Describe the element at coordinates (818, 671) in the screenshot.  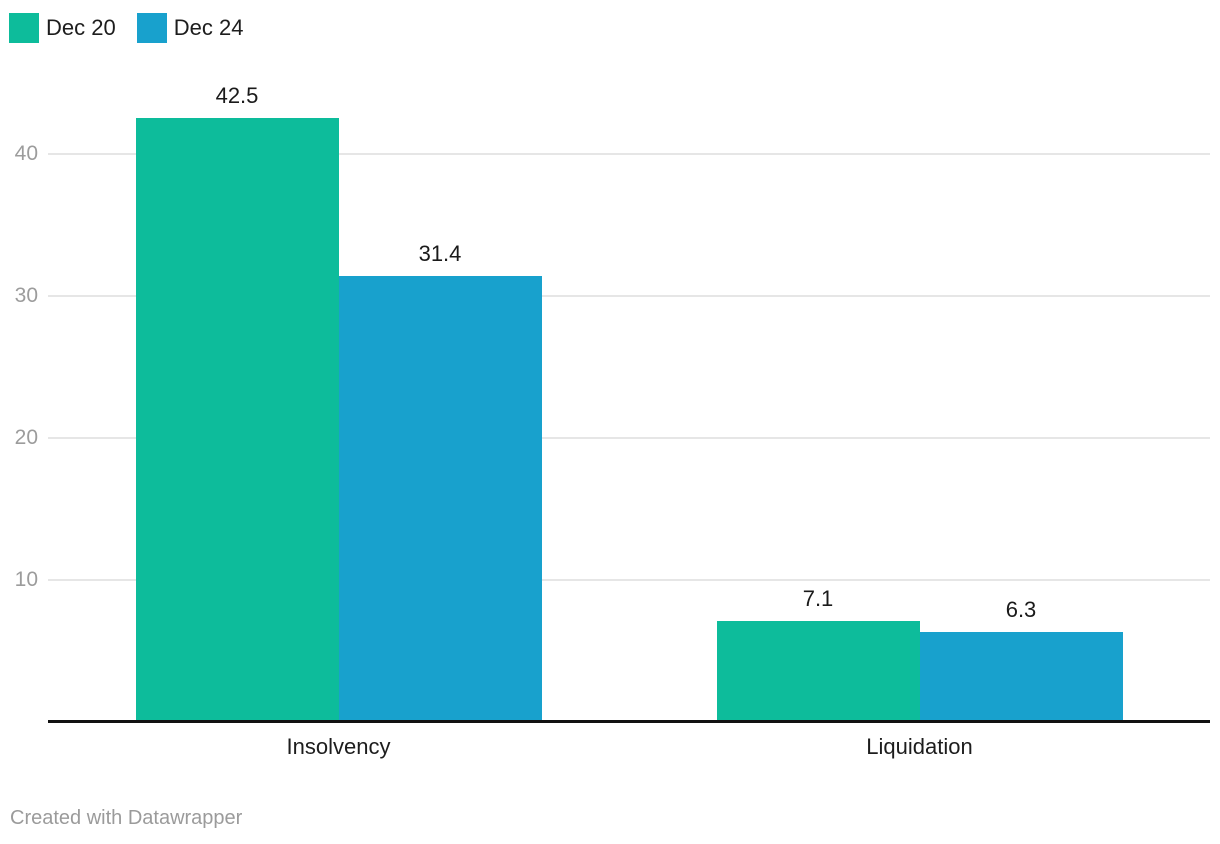
I see `bar-dec-20-liquidation` at that location.